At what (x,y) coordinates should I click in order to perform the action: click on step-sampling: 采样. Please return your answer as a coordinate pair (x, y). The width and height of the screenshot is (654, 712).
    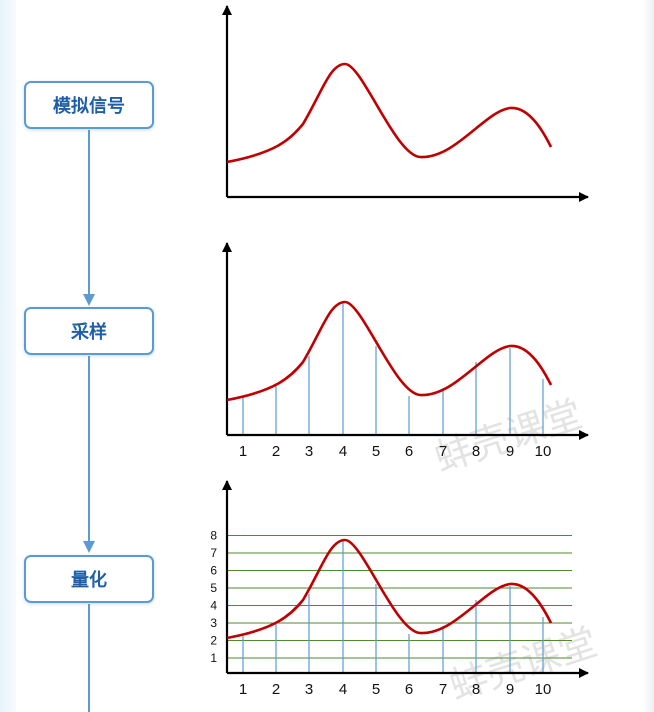
    Looking at the image, I should click on (89, 331).